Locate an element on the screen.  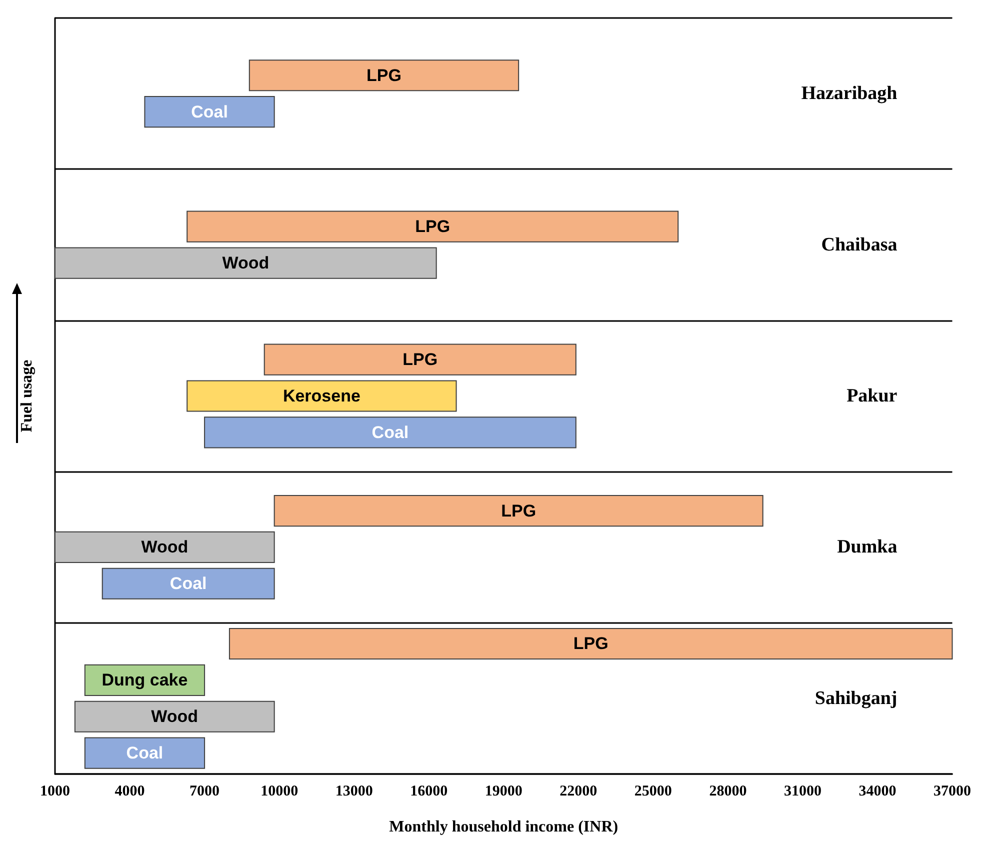
series-label: Kerosene is located at coordinates (321, 396).